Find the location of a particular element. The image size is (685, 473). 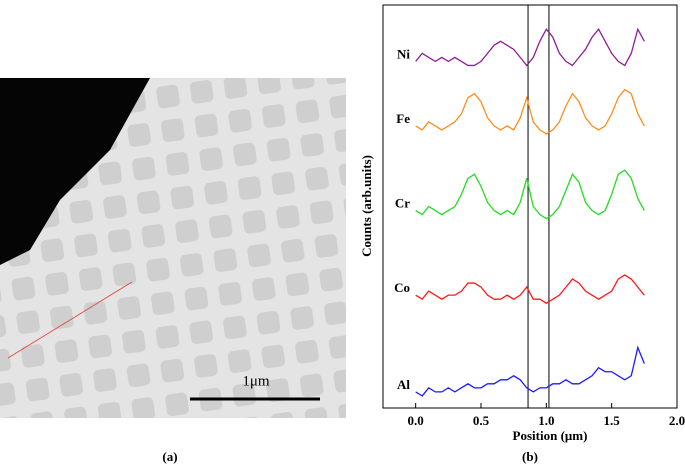

series-label: Fe is located at coordinates (403, 118).